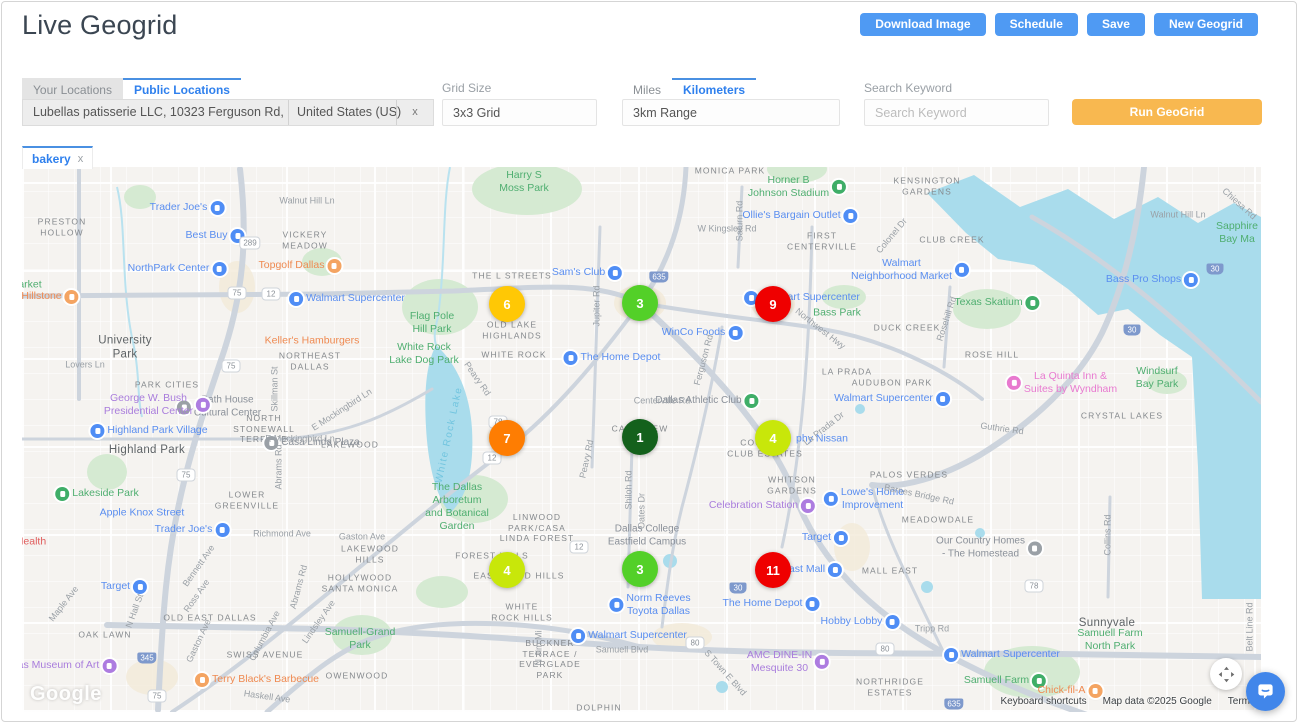  What do you see at coordinates (414, 112) in the screenshot?
I see `remove-location-button: x` at bounding box center [414, 112].